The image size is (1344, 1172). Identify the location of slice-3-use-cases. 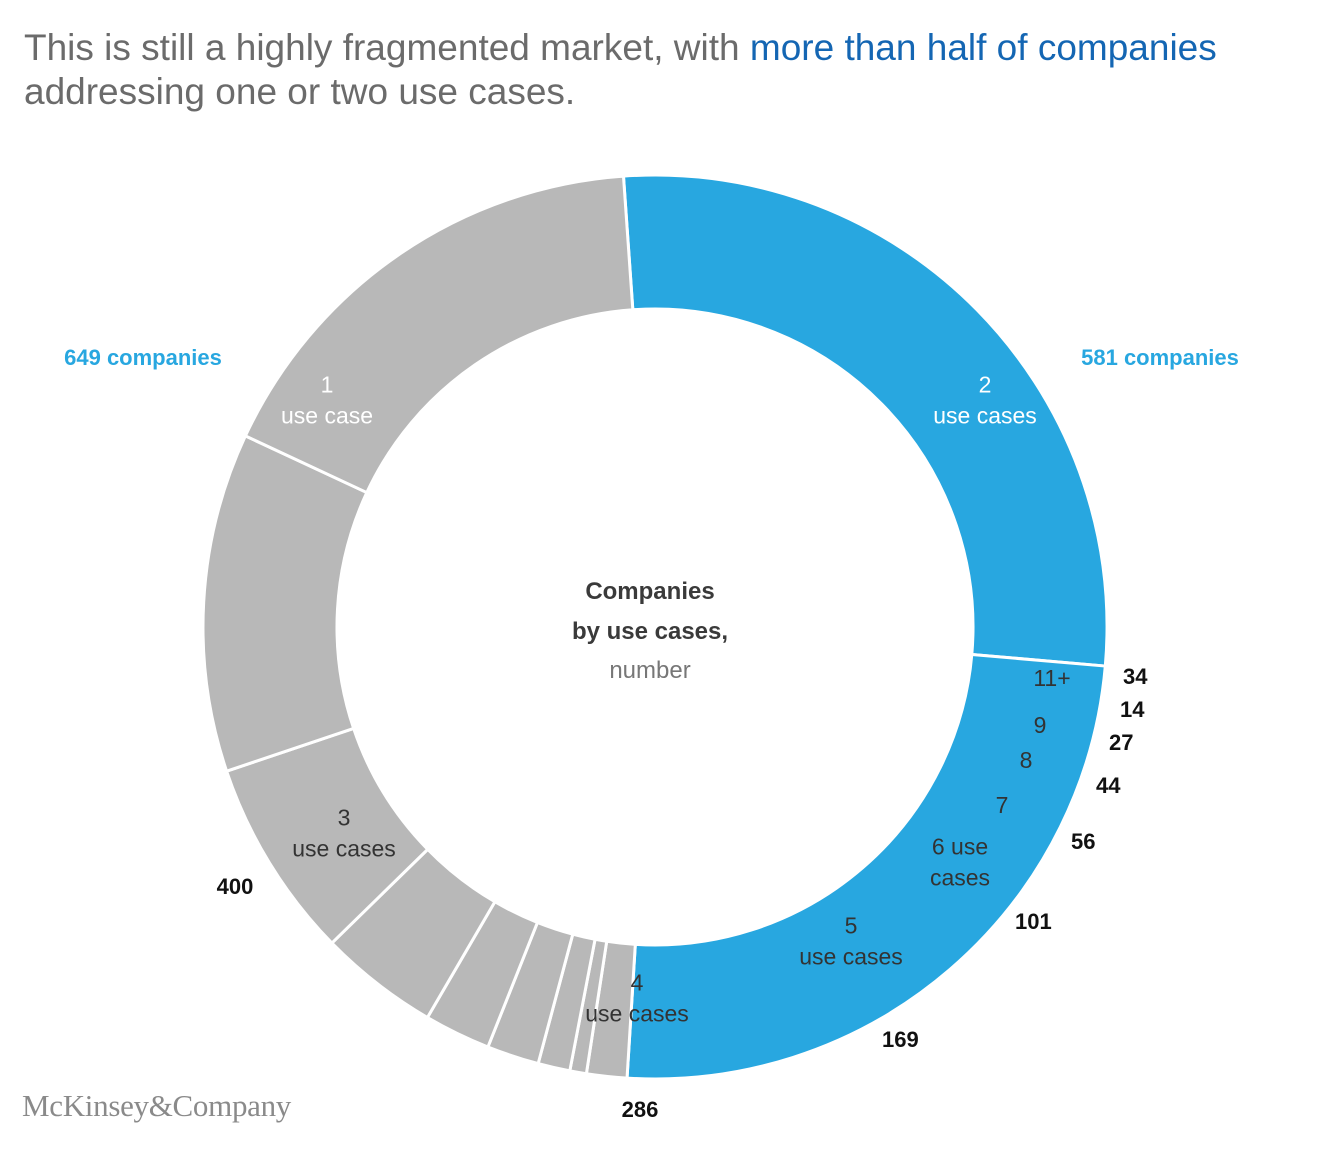
(439, 334).